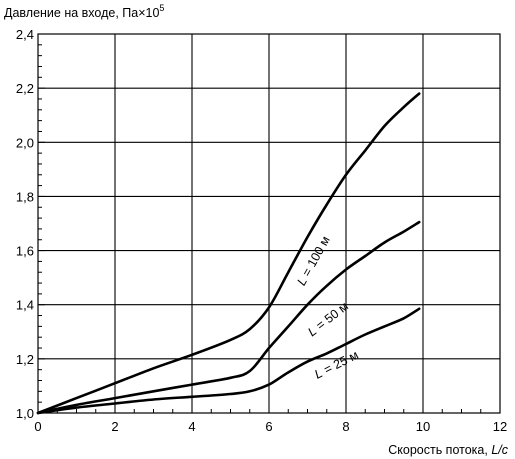 The image size is (515, 459). I want to click on x-tick-label: 0, so click(37, 426).